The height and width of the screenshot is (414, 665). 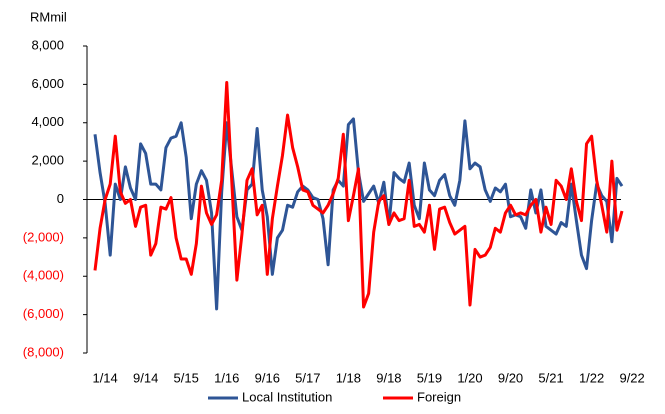 I want to click on x-tick-label: 1/14, so click(x=104, y=377).